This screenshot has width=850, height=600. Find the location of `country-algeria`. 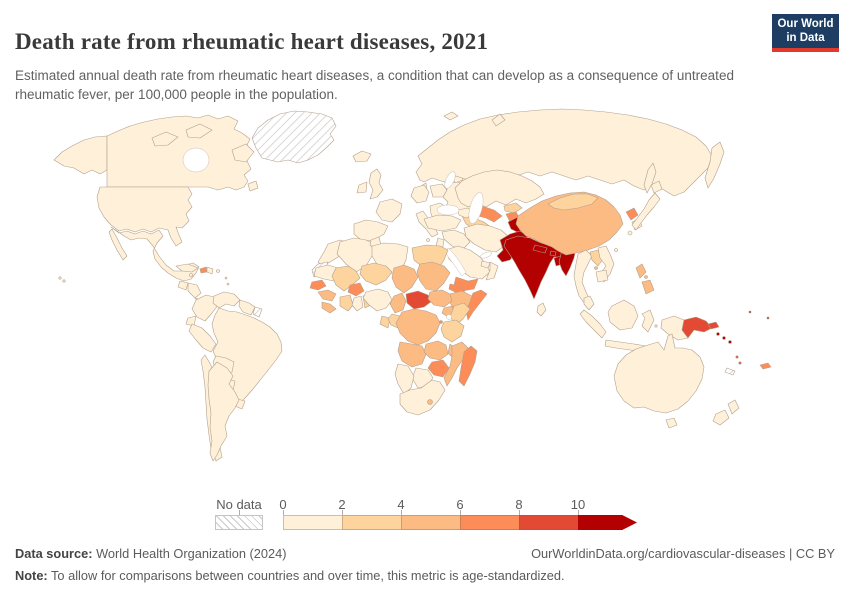

country-algeria is located at coordinates (355, 255).